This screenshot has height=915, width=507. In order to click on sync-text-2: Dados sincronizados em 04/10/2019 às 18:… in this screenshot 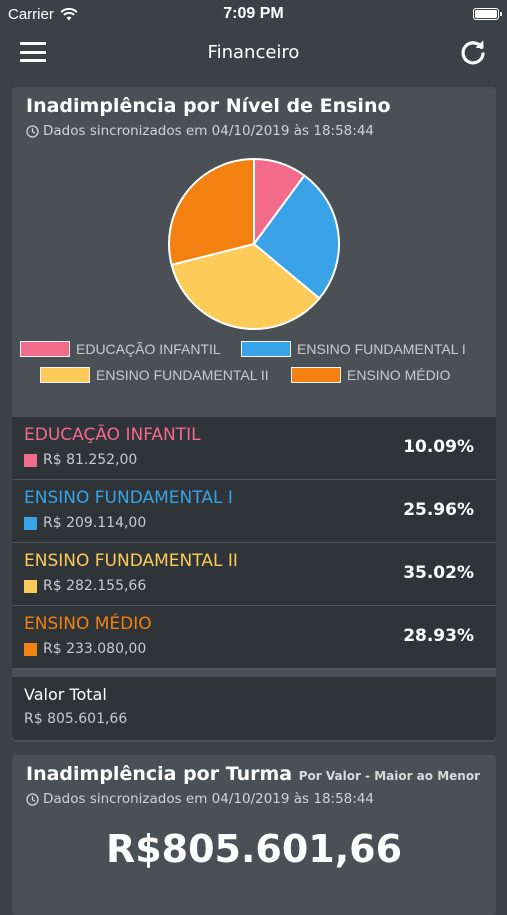, I will do `click(208, 799)`.